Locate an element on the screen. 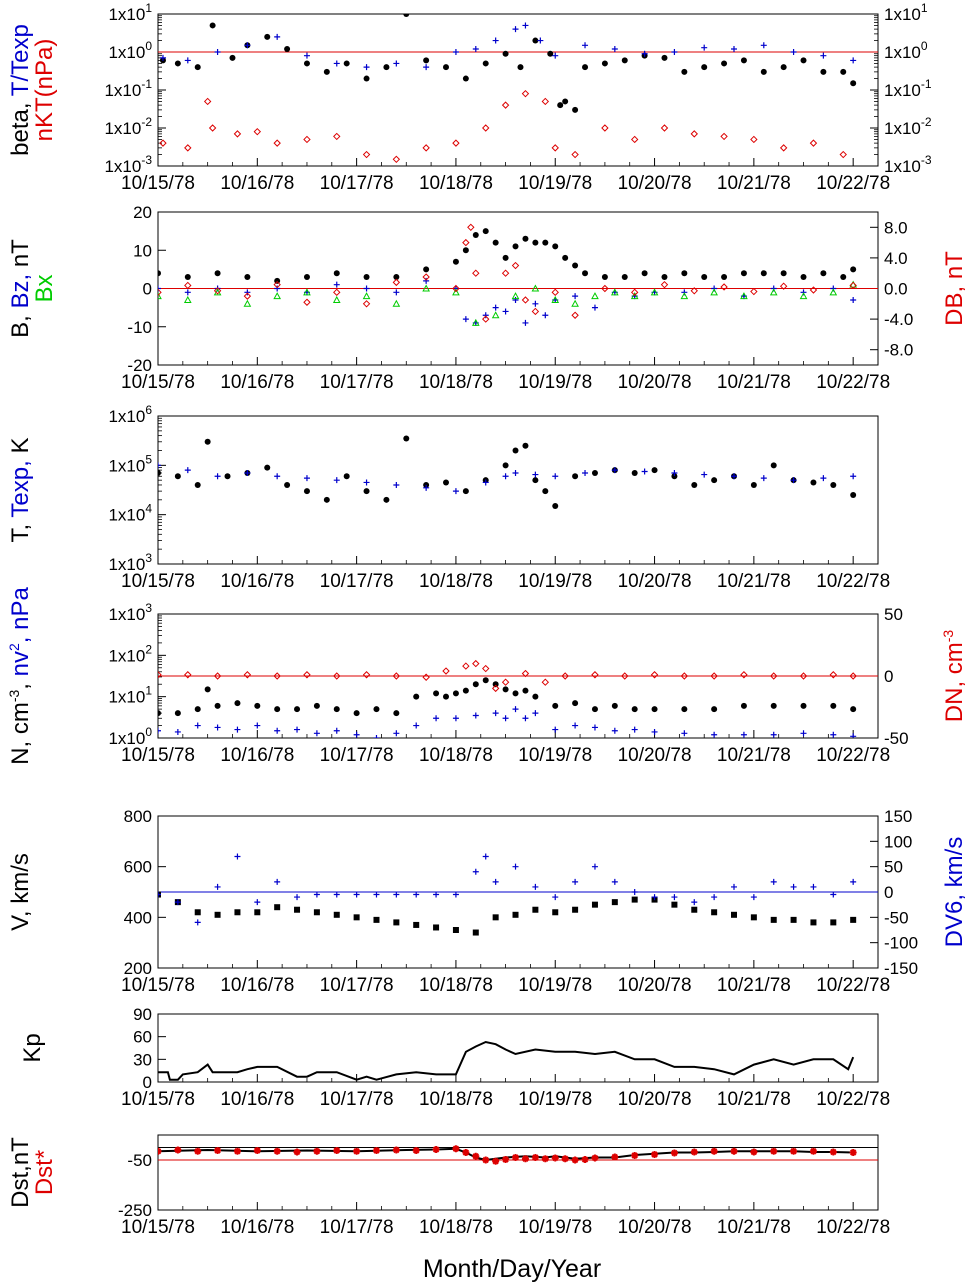 The image size is (976, 1285). x-tick-label: 10/22/78 is located at coordinates (853, 1099).